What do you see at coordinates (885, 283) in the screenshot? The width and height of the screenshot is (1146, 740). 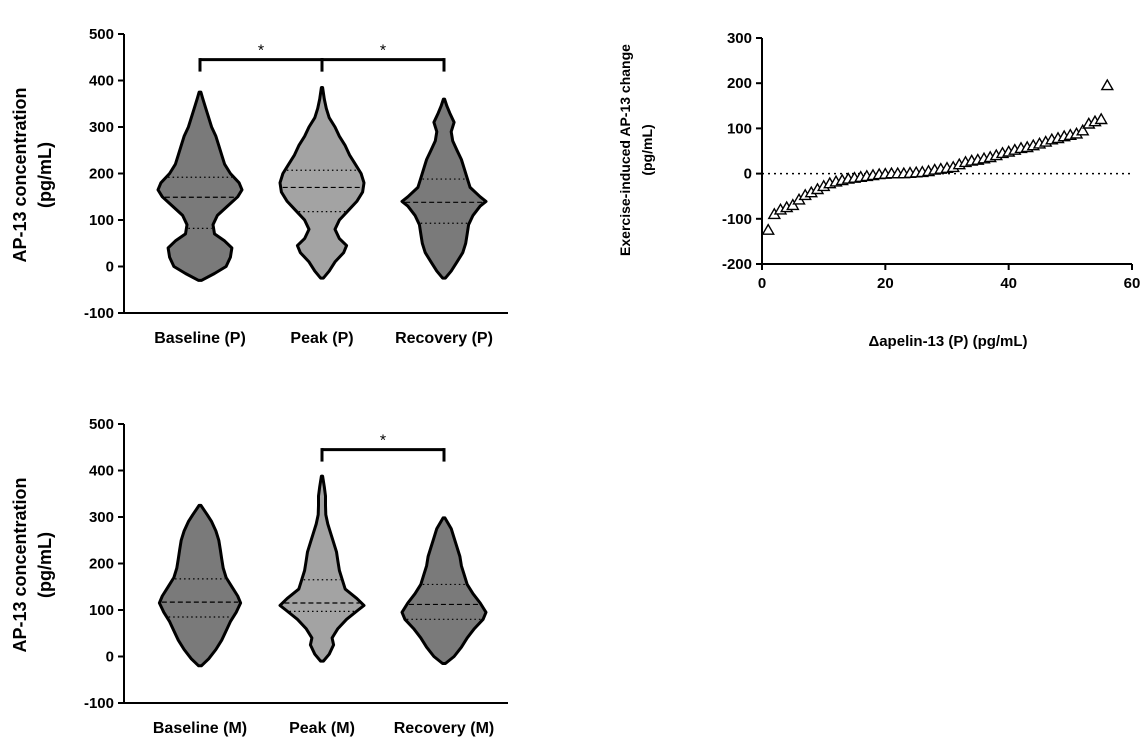 I see `x-tick-label: 20` at bounding box center [885, 283].